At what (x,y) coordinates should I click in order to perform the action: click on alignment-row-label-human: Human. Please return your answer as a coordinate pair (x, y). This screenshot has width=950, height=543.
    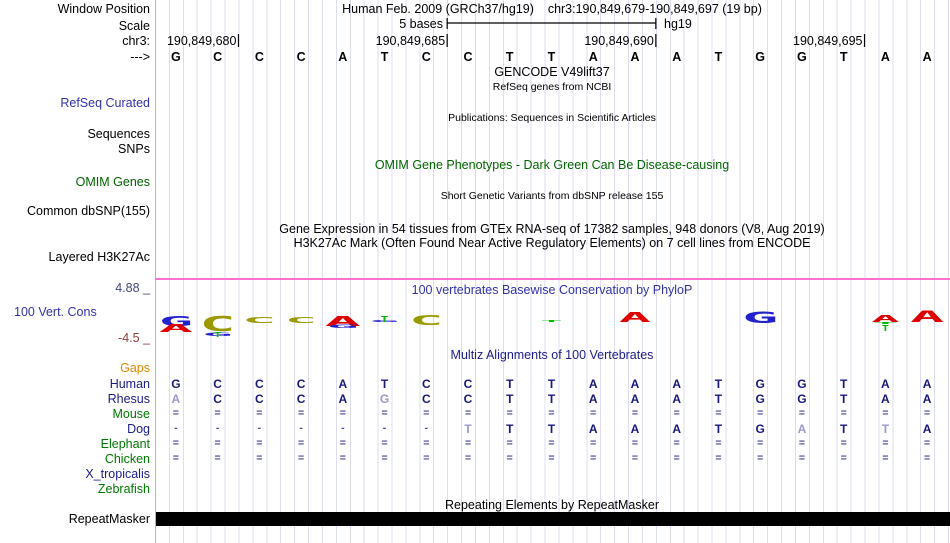
    Looking at the image, I should click on (129, 384).